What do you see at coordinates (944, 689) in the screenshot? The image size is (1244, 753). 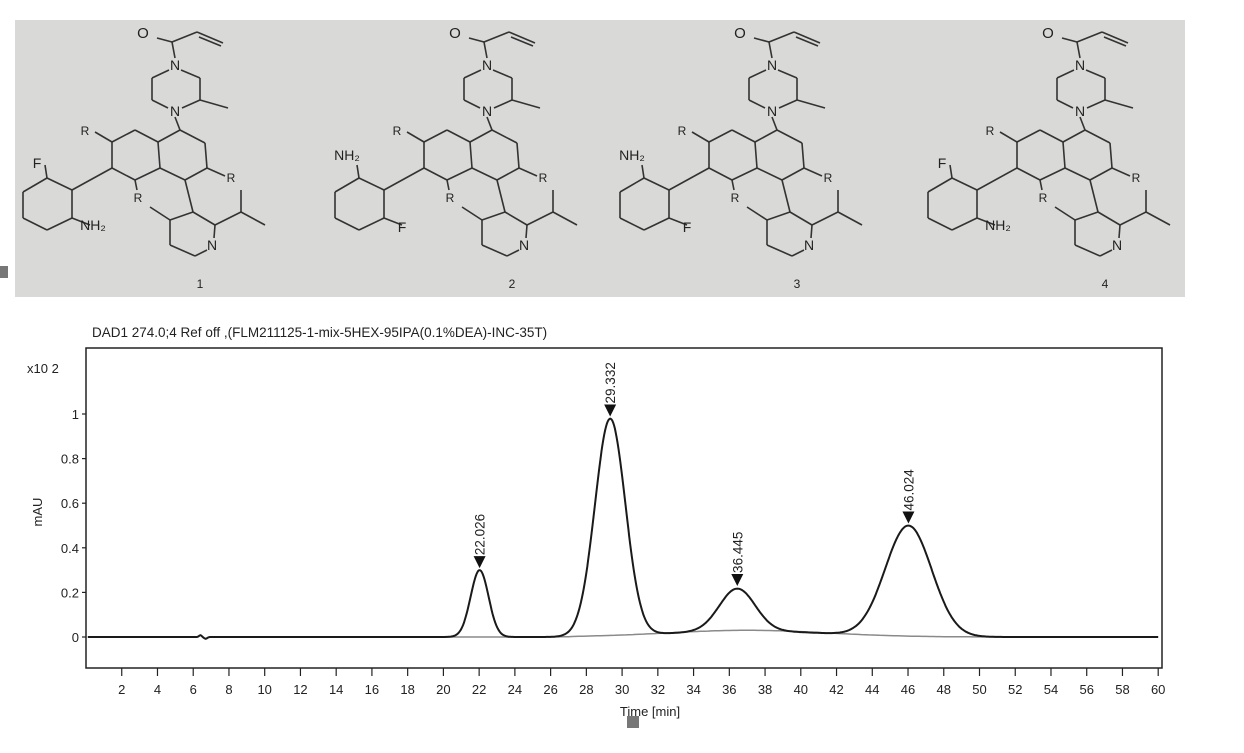 I see `x-tick-label: 48` at bounding box center [944, 689].